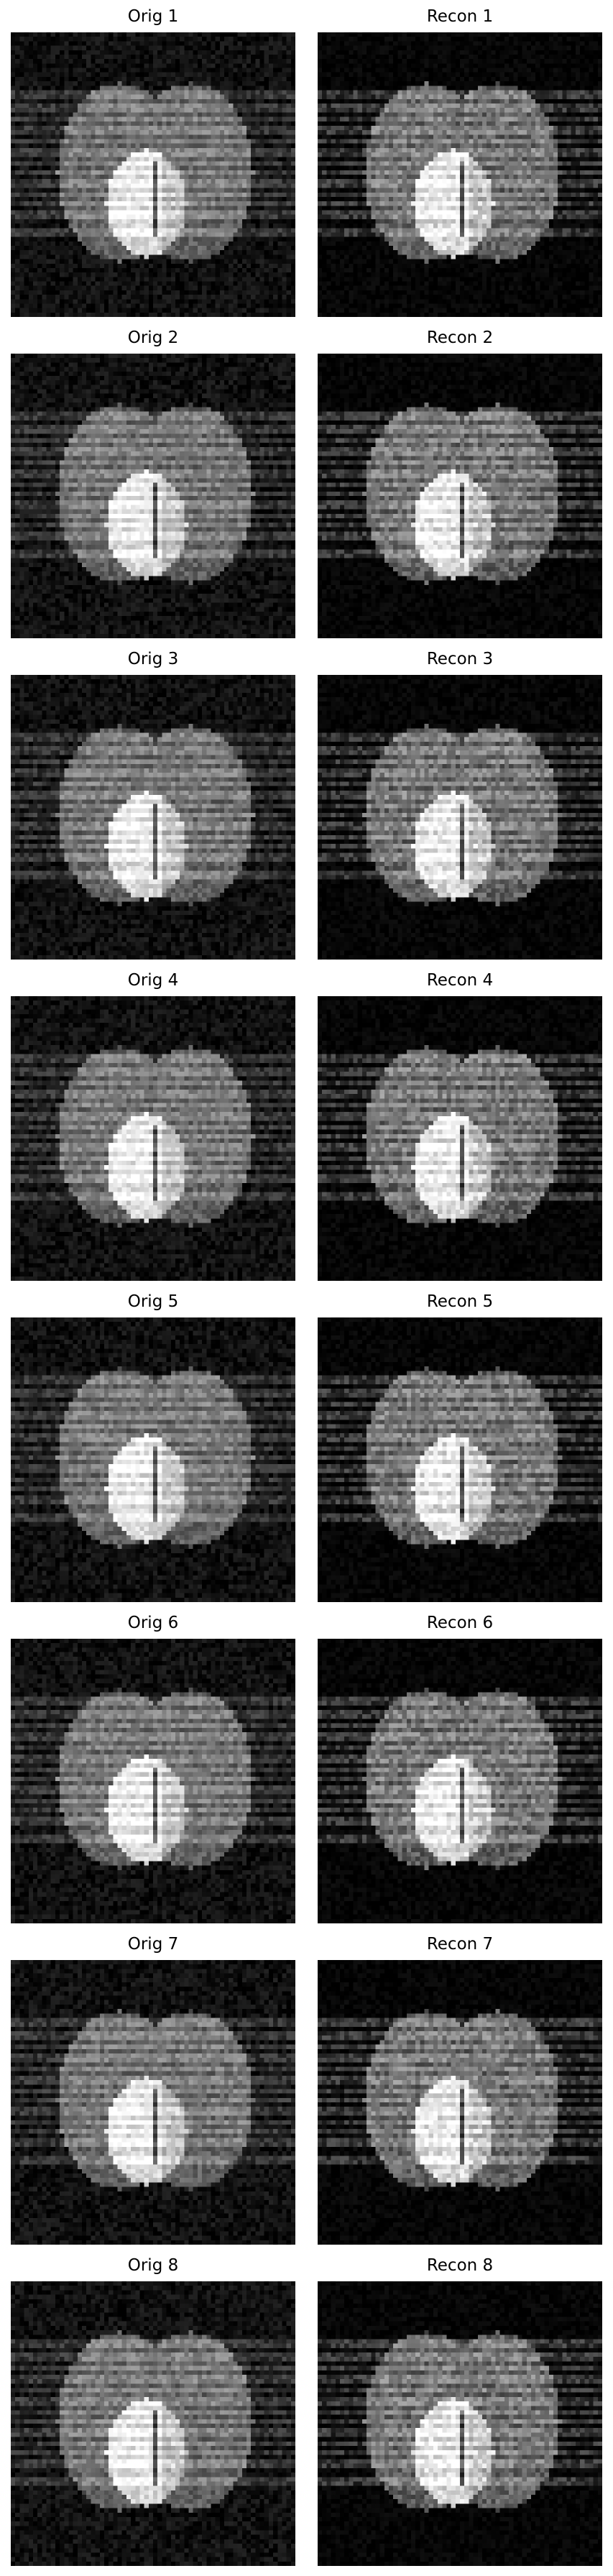 Image resolution: width=613 pixels, height=2576 pixels. What do you see at coordinates (153, 980) in the screenshot?
I see `orig-title-4: Orig 4` at bounding box center [153, 980].